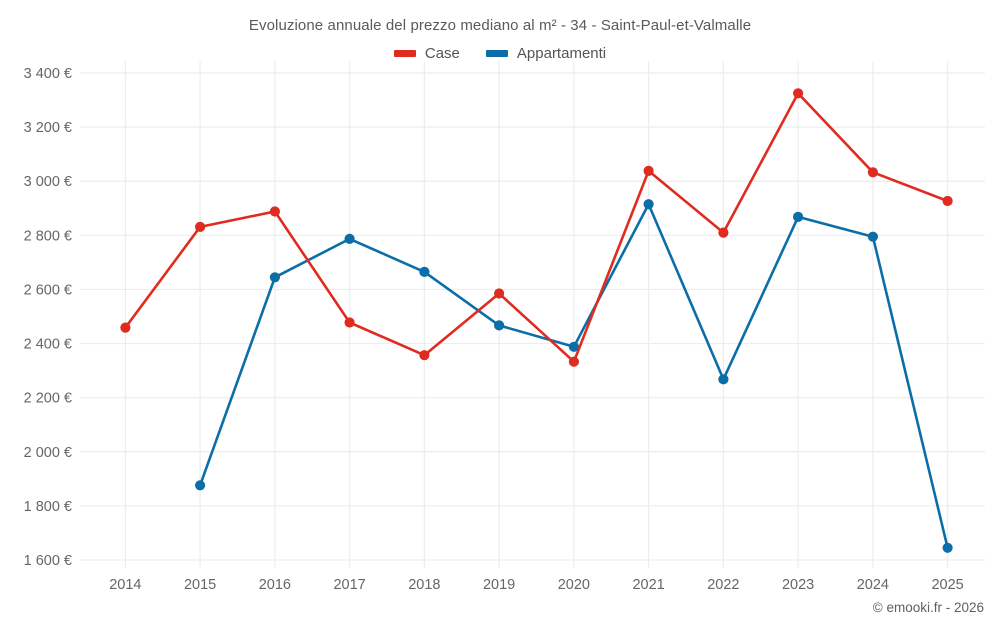  I want to click on x-axis-tick-label: 2016, so click(275, 585).